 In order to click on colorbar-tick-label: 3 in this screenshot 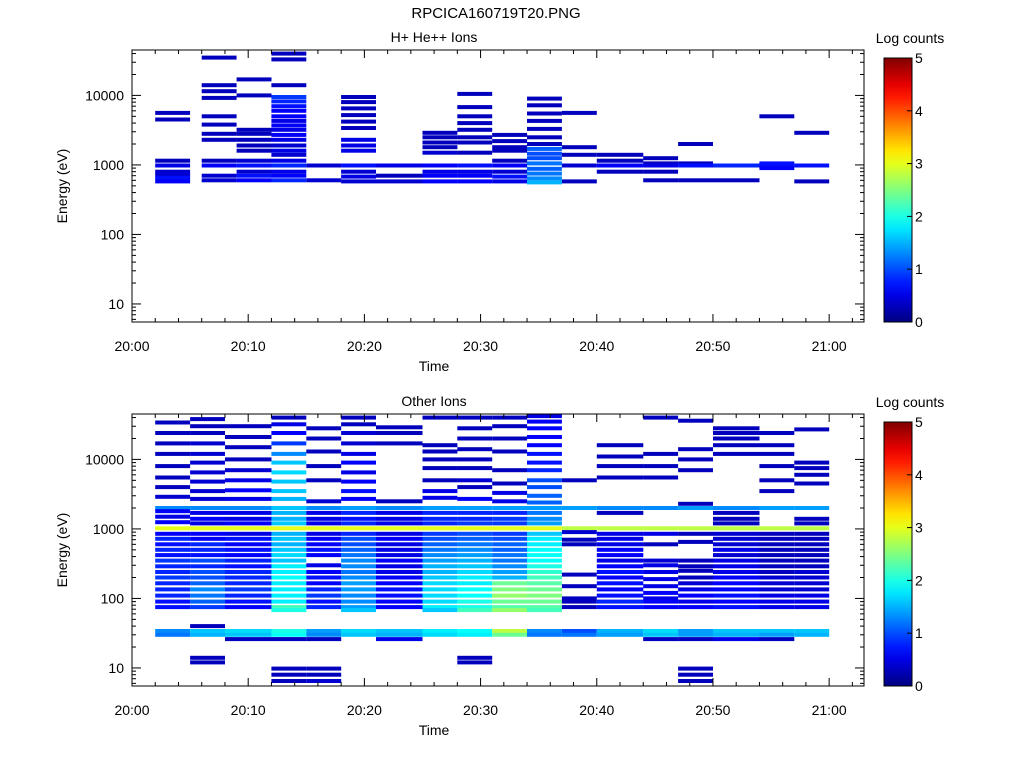, I will do `click(919, 528)`.